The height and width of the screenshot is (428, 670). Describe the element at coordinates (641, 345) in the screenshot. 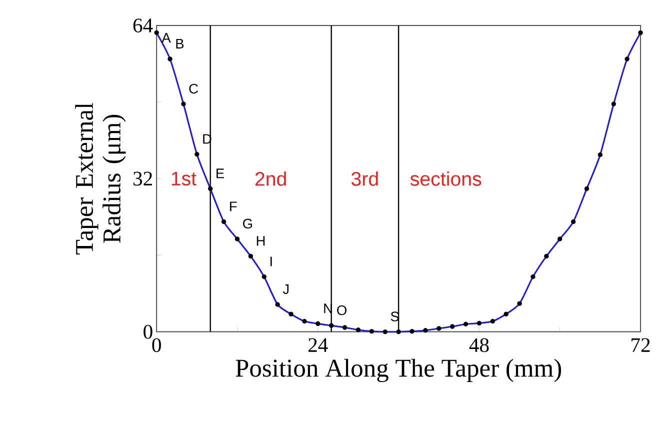

I see `x-tick-label: 72` at that location.